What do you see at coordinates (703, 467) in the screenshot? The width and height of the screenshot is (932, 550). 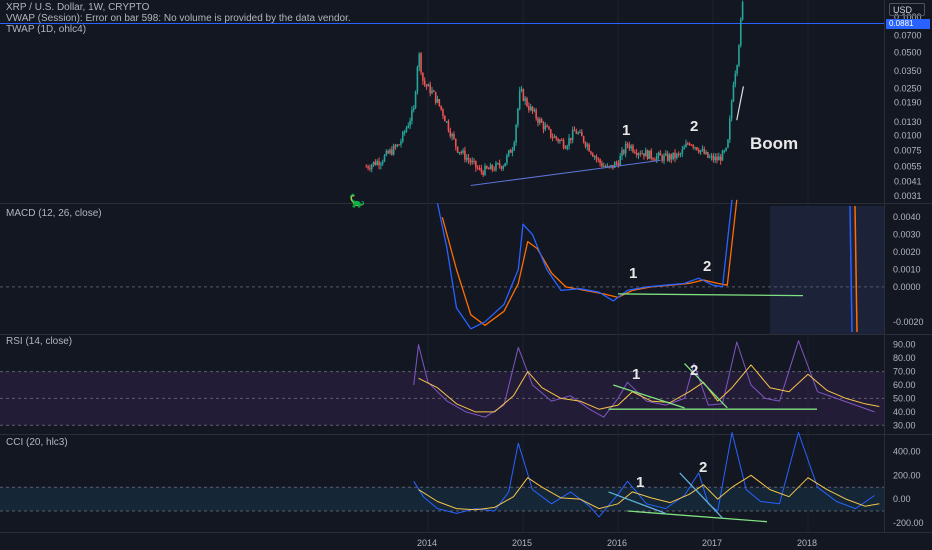 I see `cci-annotation-2: 2` at bounding box center [703, 467].